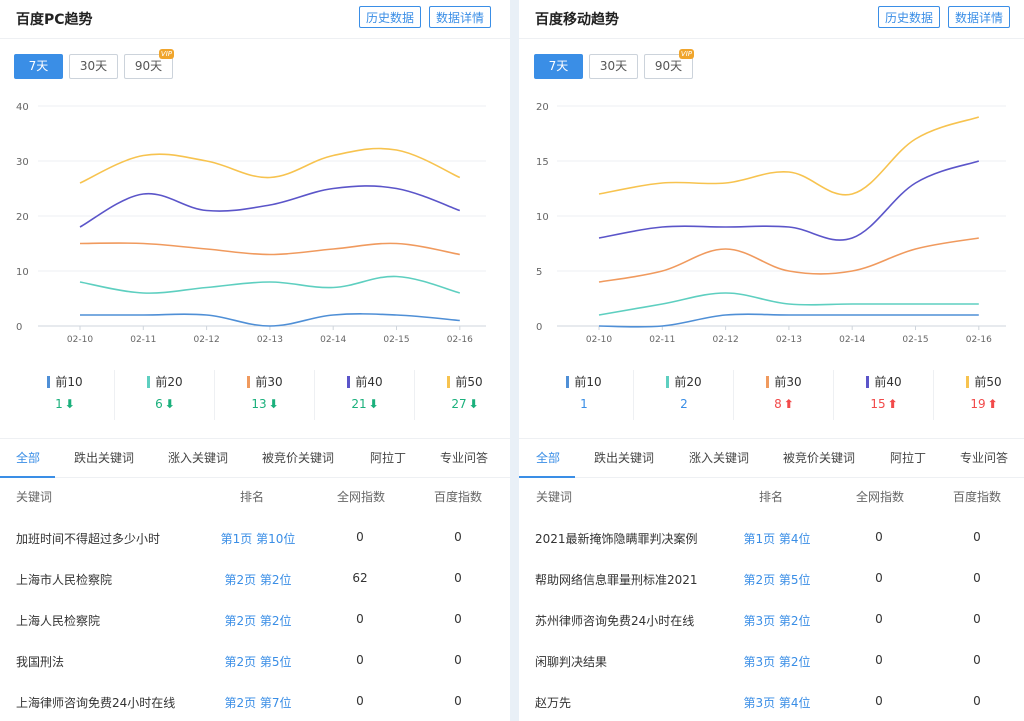 This screenshot has height=721, width=1024. What do you see at coordinates (258, 703) in the screenshot?
I see `rank-link: 第2页 第7位` at bounding box center [258, 703].